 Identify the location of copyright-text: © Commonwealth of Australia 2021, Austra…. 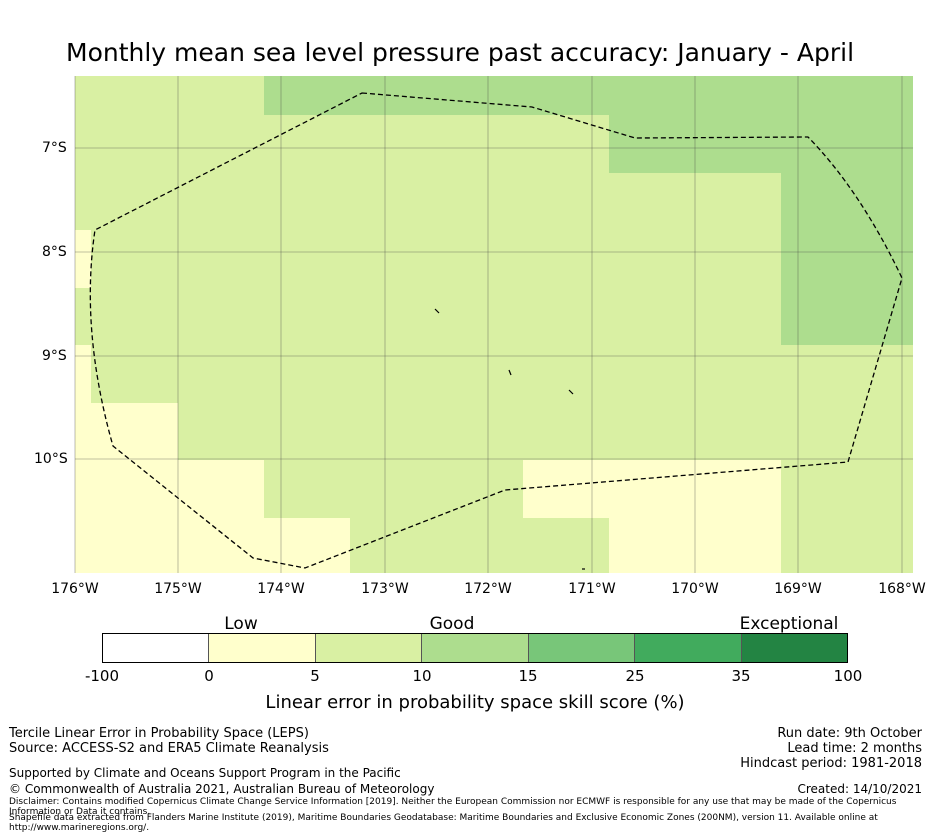
(222, 789).